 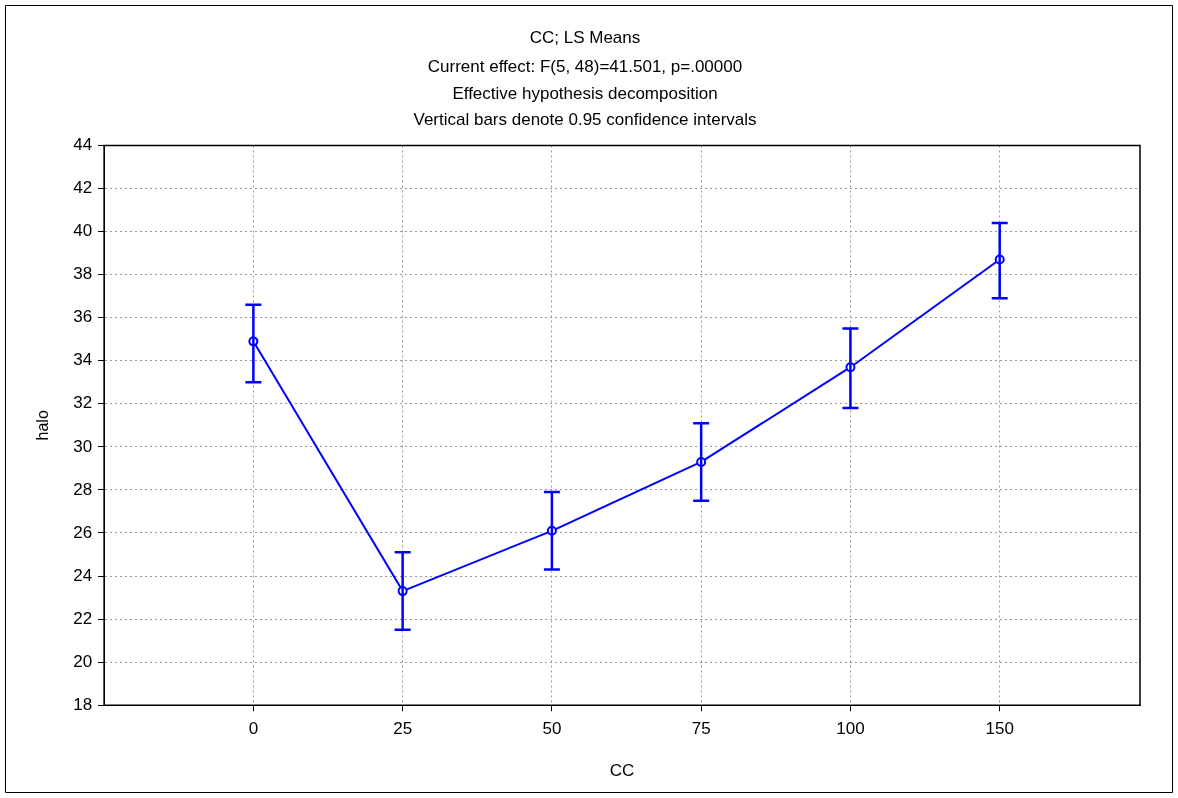 I want to click on text: Vertical bars denote 0.95 confidence intervals, so click(x=585, y=119).